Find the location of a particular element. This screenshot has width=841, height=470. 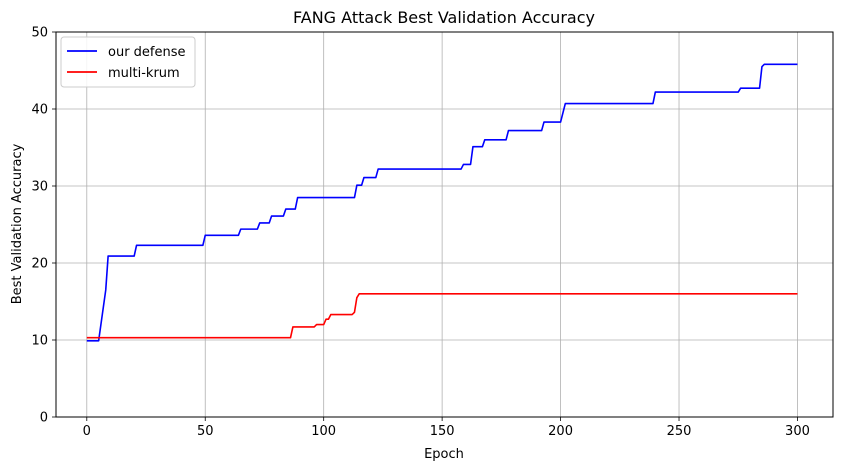

x-tick-label: 250 is located at coordinates (679, 431).